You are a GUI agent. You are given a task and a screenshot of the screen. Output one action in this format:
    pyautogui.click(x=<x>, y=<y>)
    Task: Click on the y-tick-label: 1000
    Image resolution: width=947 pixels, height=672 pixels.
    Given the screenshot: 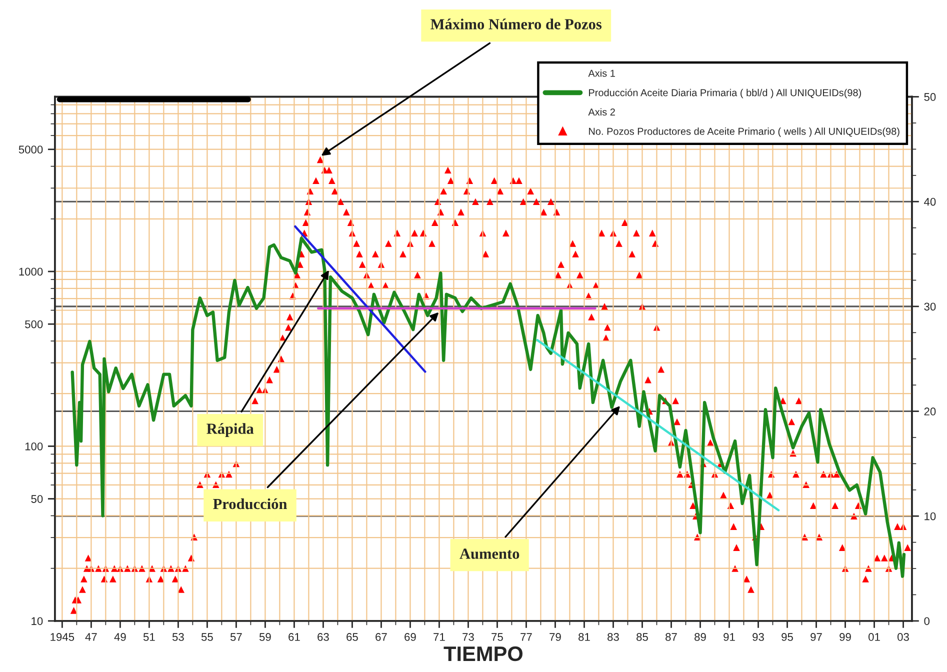 What is the action you would take?
    pyautogui.click(x=31, y=272)
    